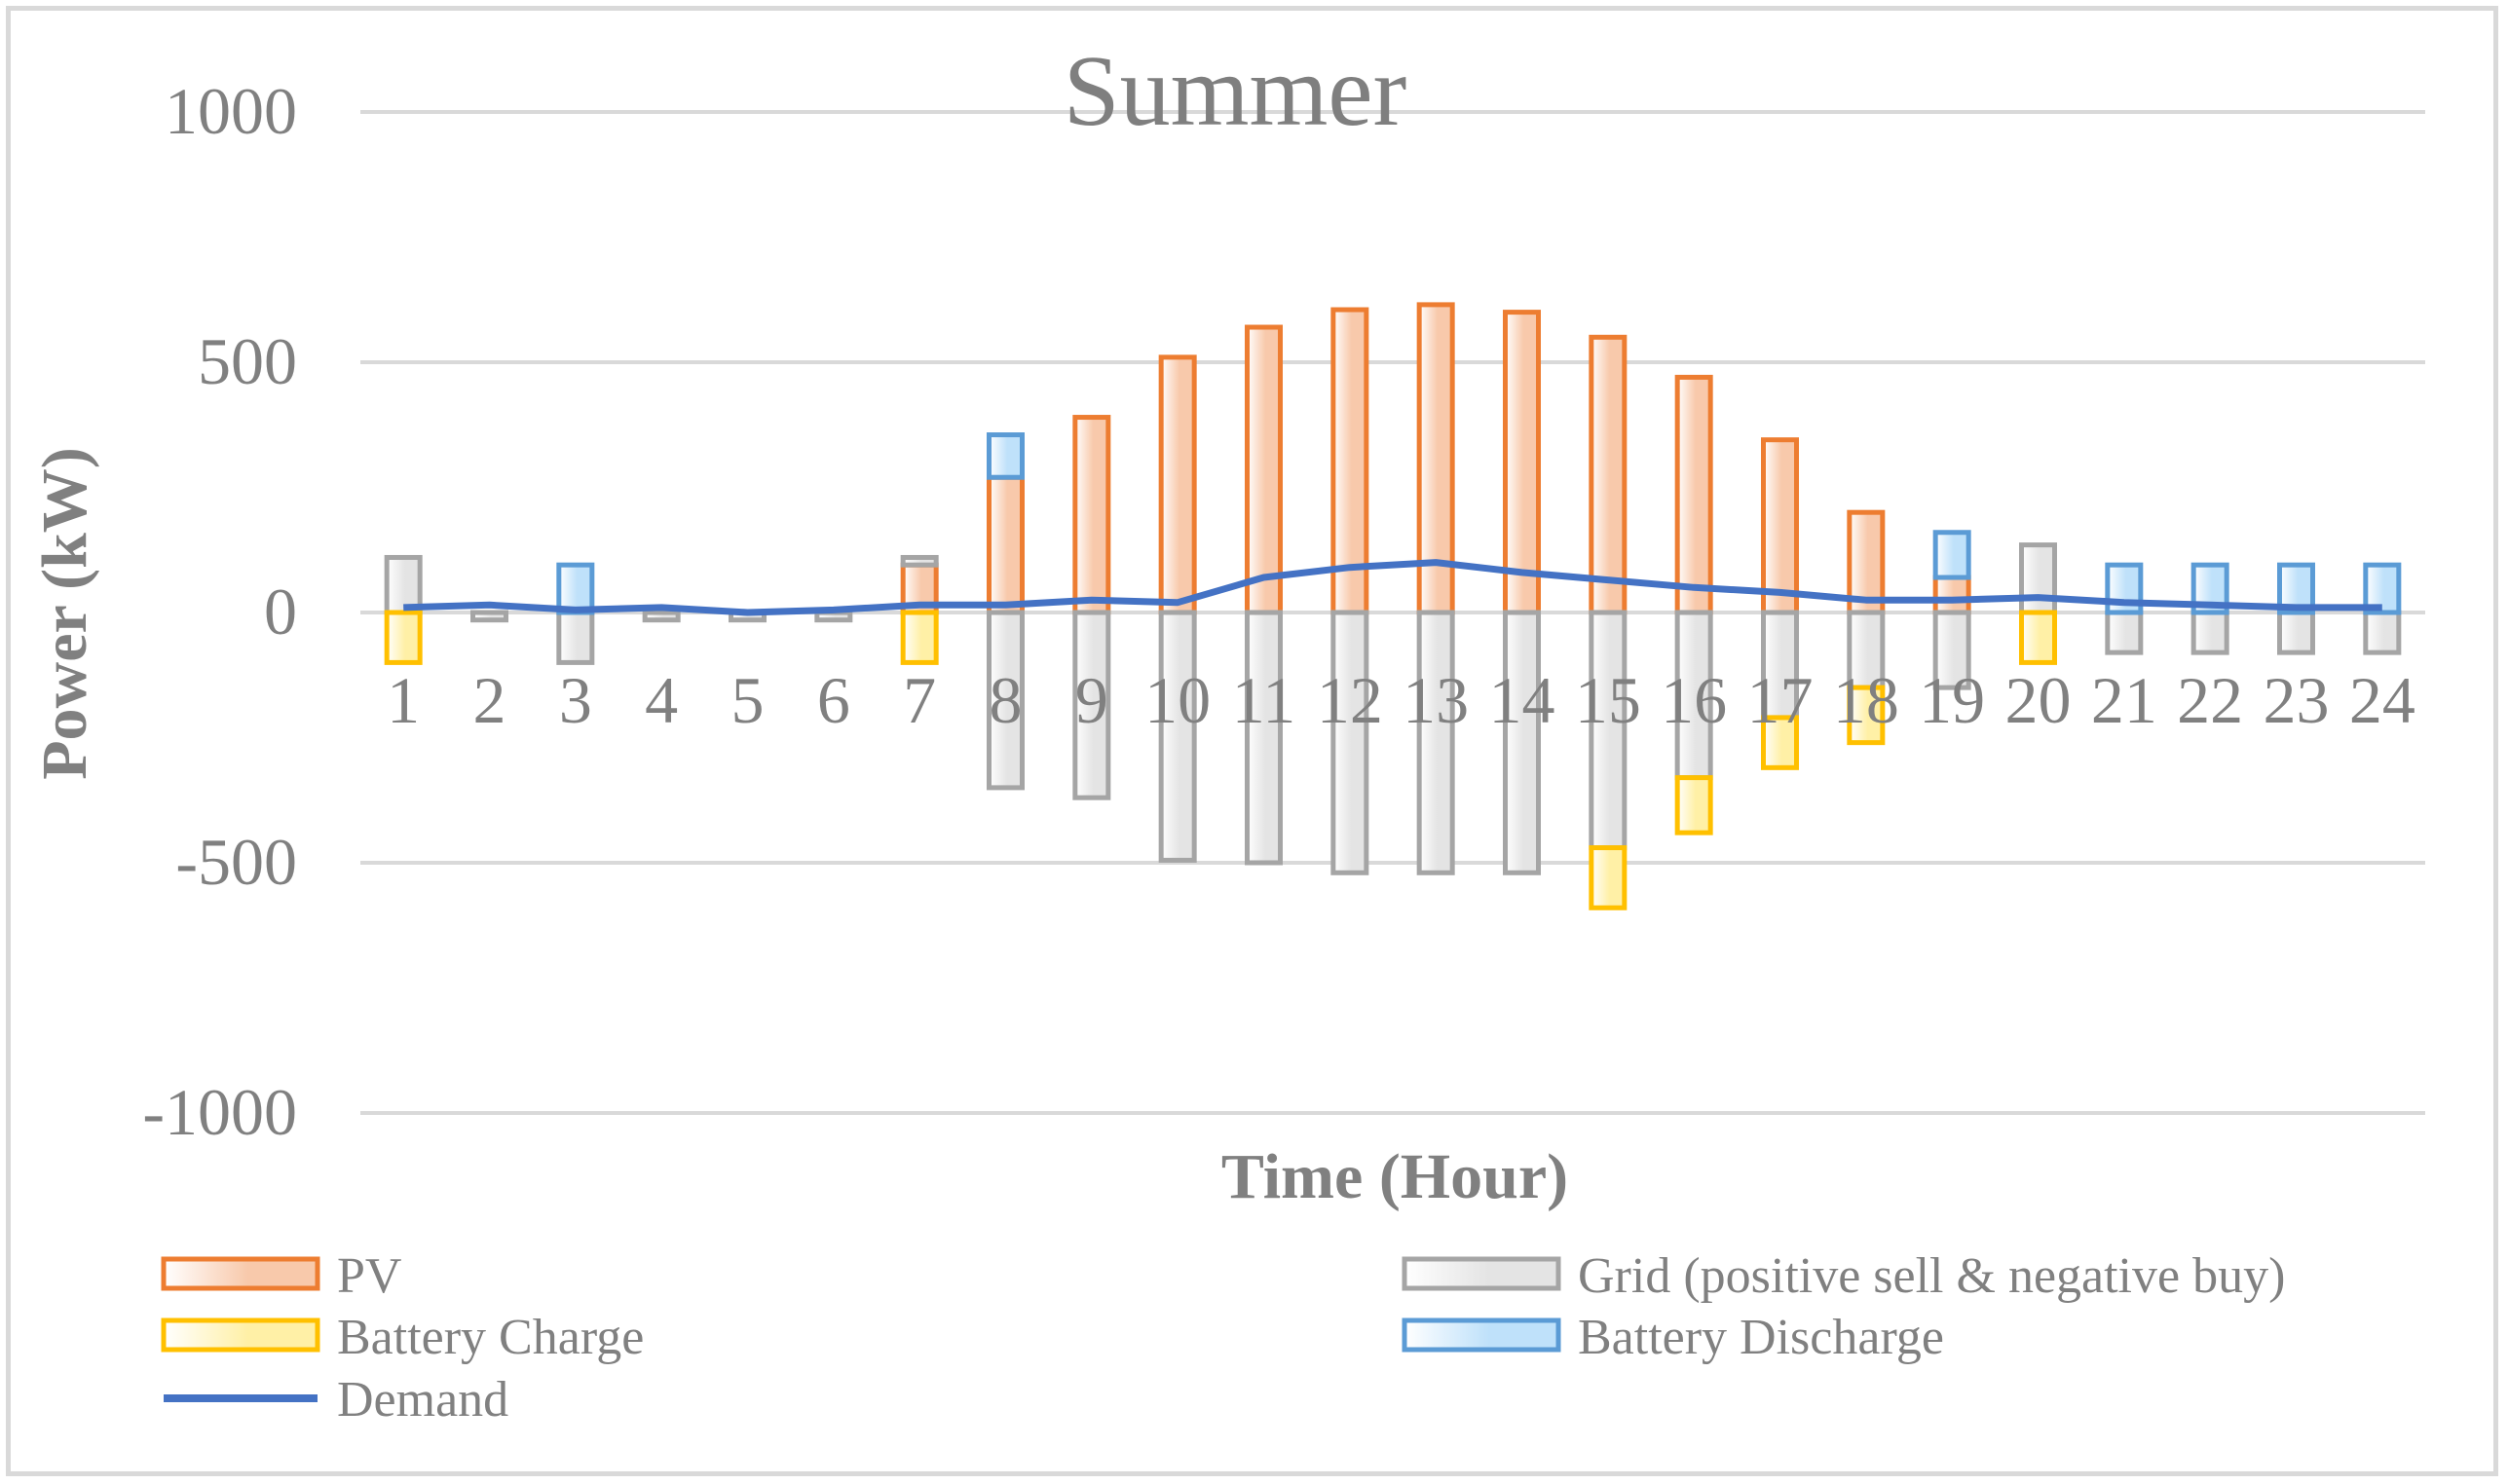  What do you see at coordinates (248, 361) in the screenshot?
I see `y-tick-label: 500` at bounding box center [248, 361].